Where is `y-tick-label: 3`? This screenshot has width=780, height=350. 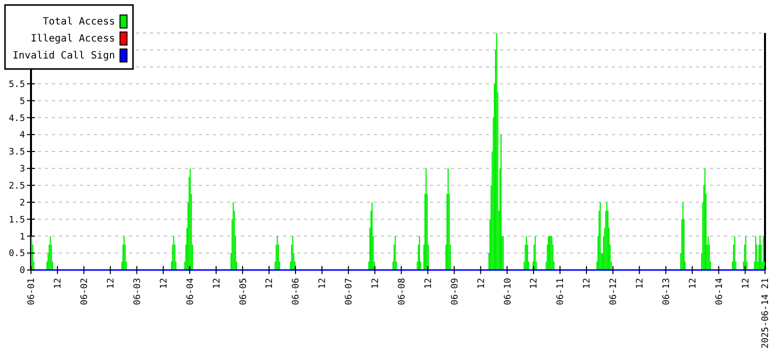 y-tick-label: 3 is located at coordinates (22, 169).